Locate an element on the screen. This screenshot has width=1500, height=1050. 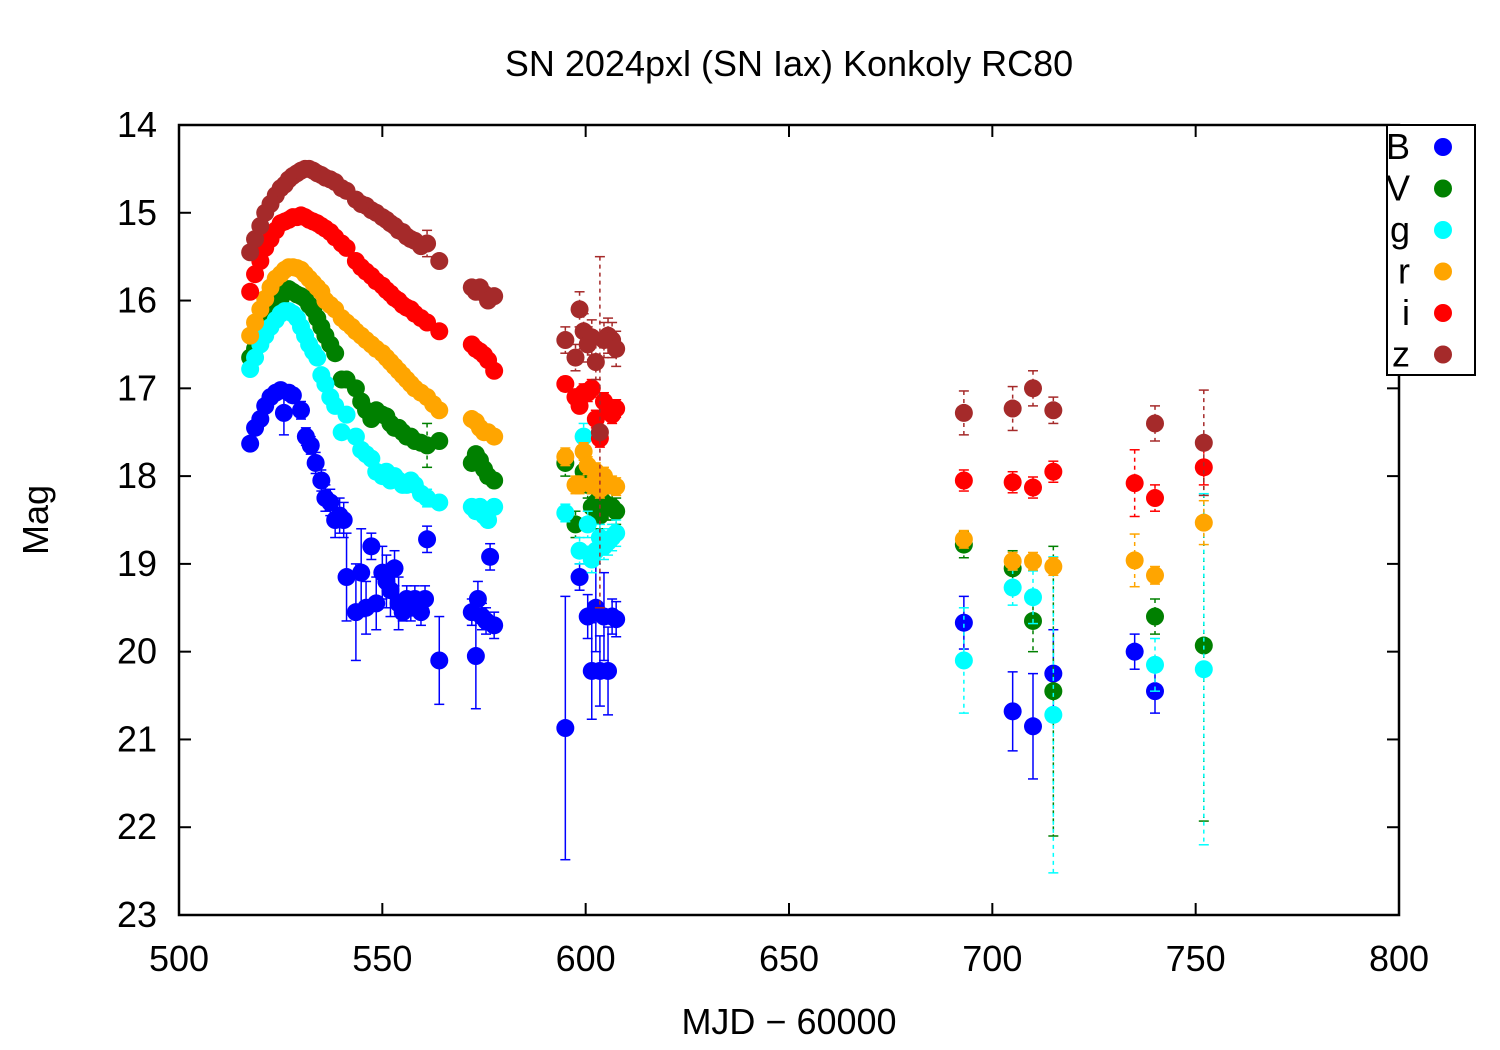
y-tick-label: 22 is located at coordinates (137, 826).